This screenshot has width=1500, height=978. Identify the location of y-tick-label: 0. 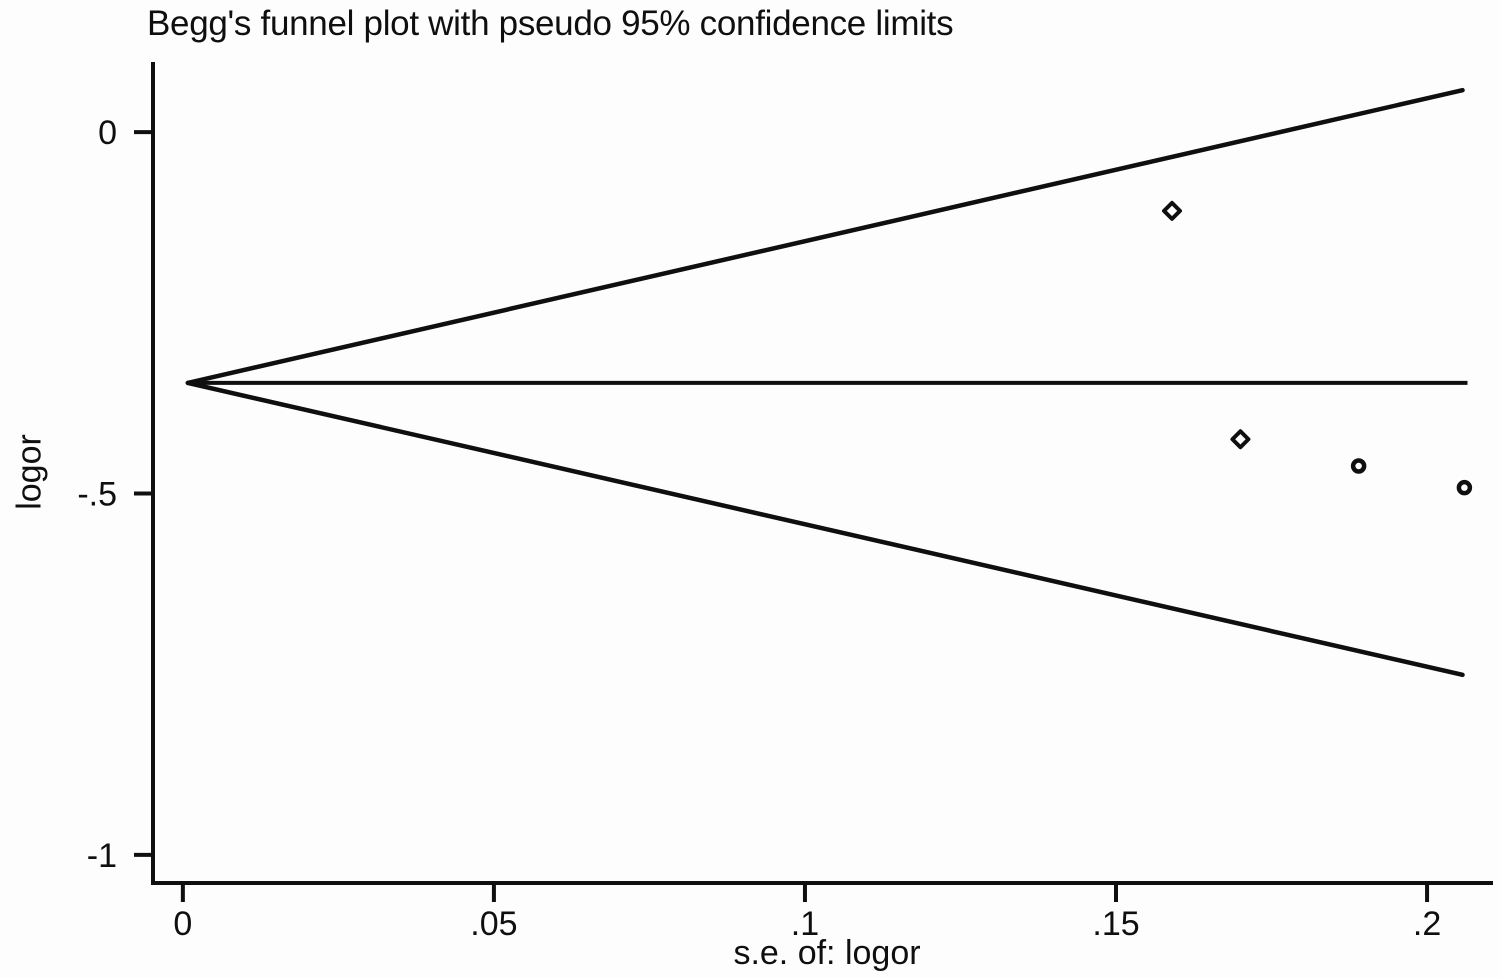
(107, 133).